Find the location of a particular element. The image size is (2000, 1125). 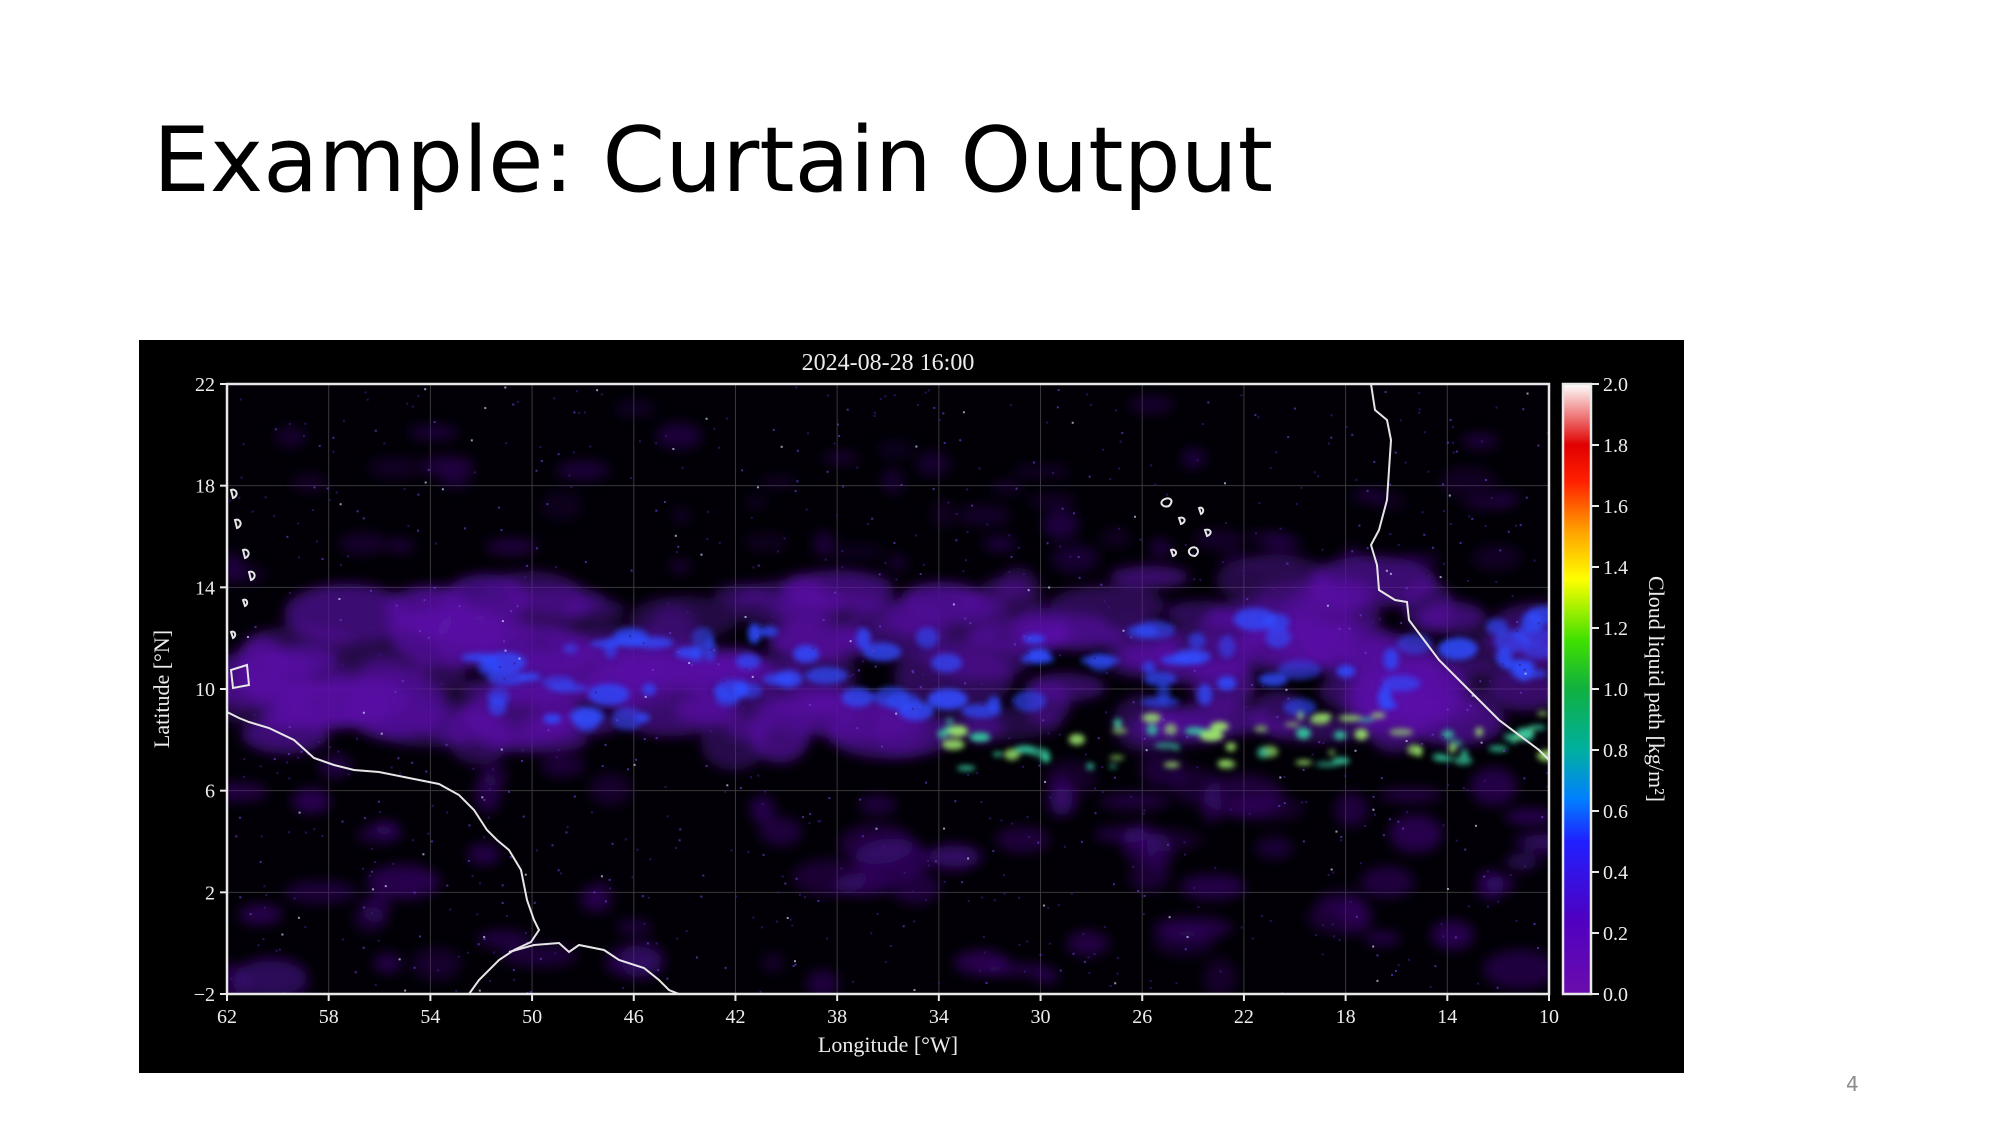

south-america-coast is located at coordinates (384, 852).